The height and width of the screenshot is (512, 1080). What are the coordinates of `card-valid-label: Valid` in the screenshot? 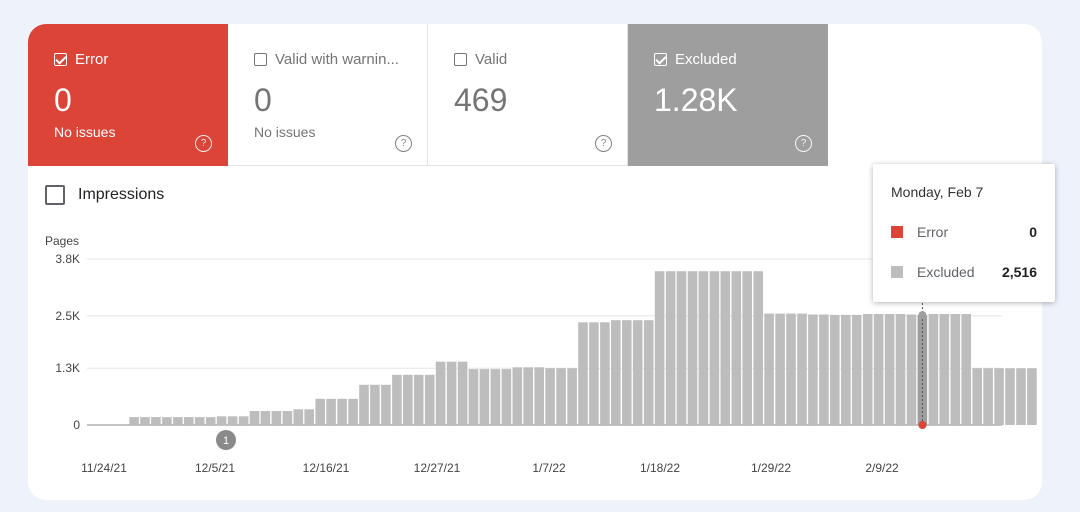 It's located at (491, 59).